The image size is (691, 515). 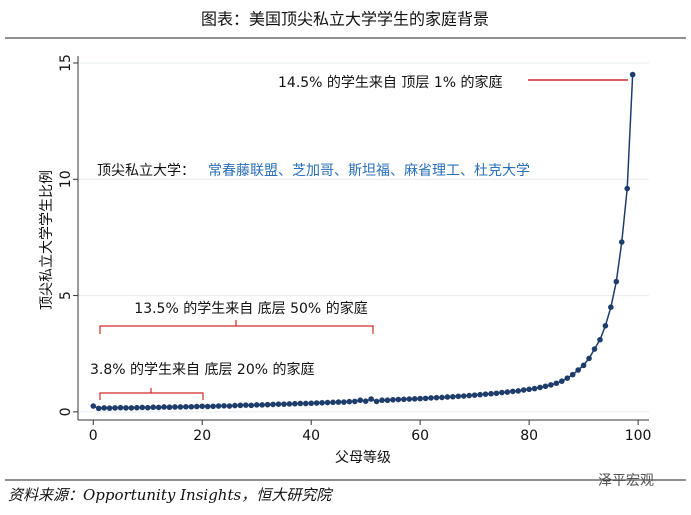 I want to click on x-tick-label: 60, so click(x=420, y=436).